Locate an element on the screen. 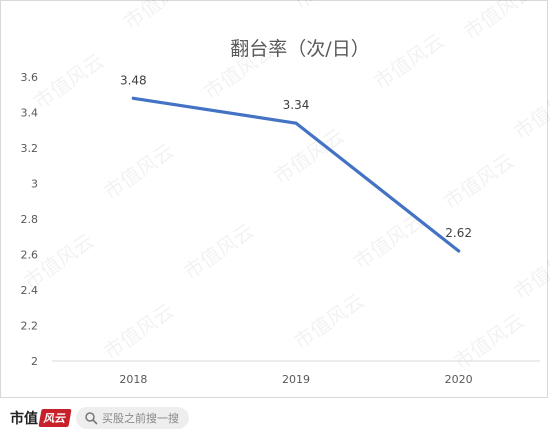  brand-name: 市值 is located at coordinates (24, 419).